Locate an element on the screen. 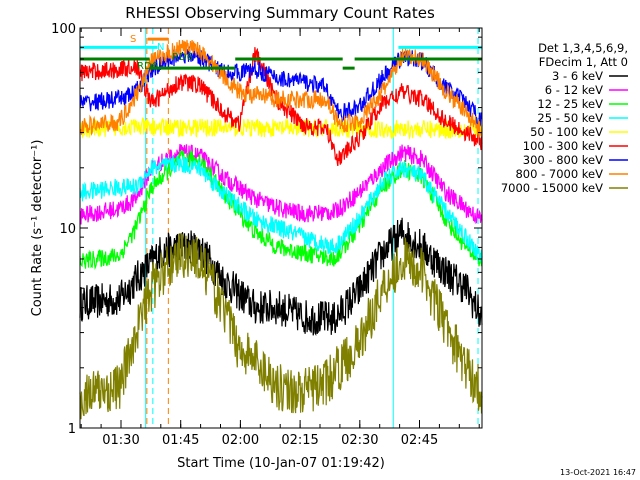 Image resolution: width=640 pixels, height=480 pixels. level-label-rd6-left: RD6 is located at coordinates (147, 66).